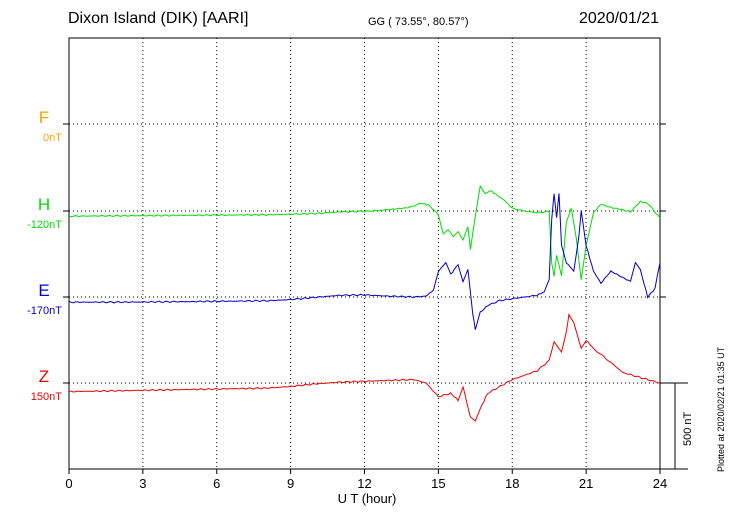  What do you see at coordinates (418, 22) in the screenshot?
I see `station-coordinates: GG ( 73.55°, 80.57°)` at bounding box center [418, 22].